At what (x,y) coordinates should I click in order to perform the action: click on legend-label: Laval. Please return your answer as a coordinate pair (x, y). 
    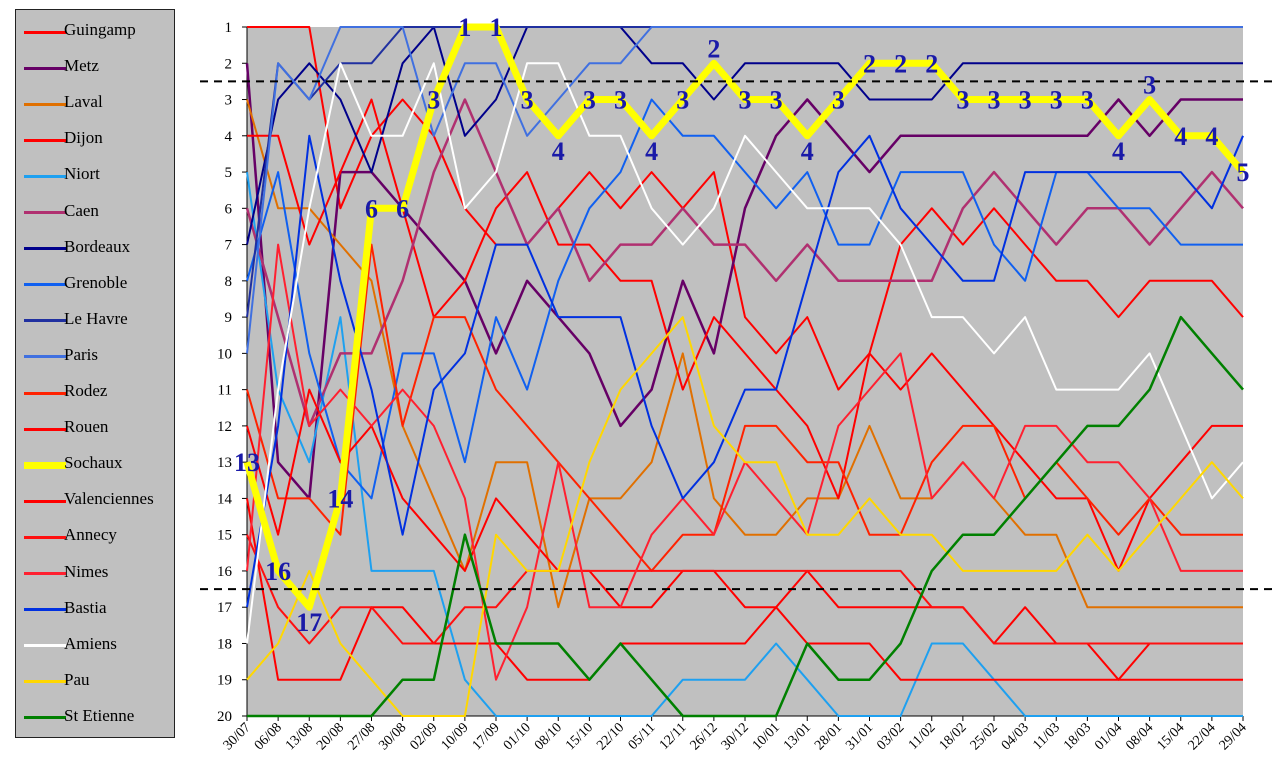
    Looking at the image, I should click on (83, 102).